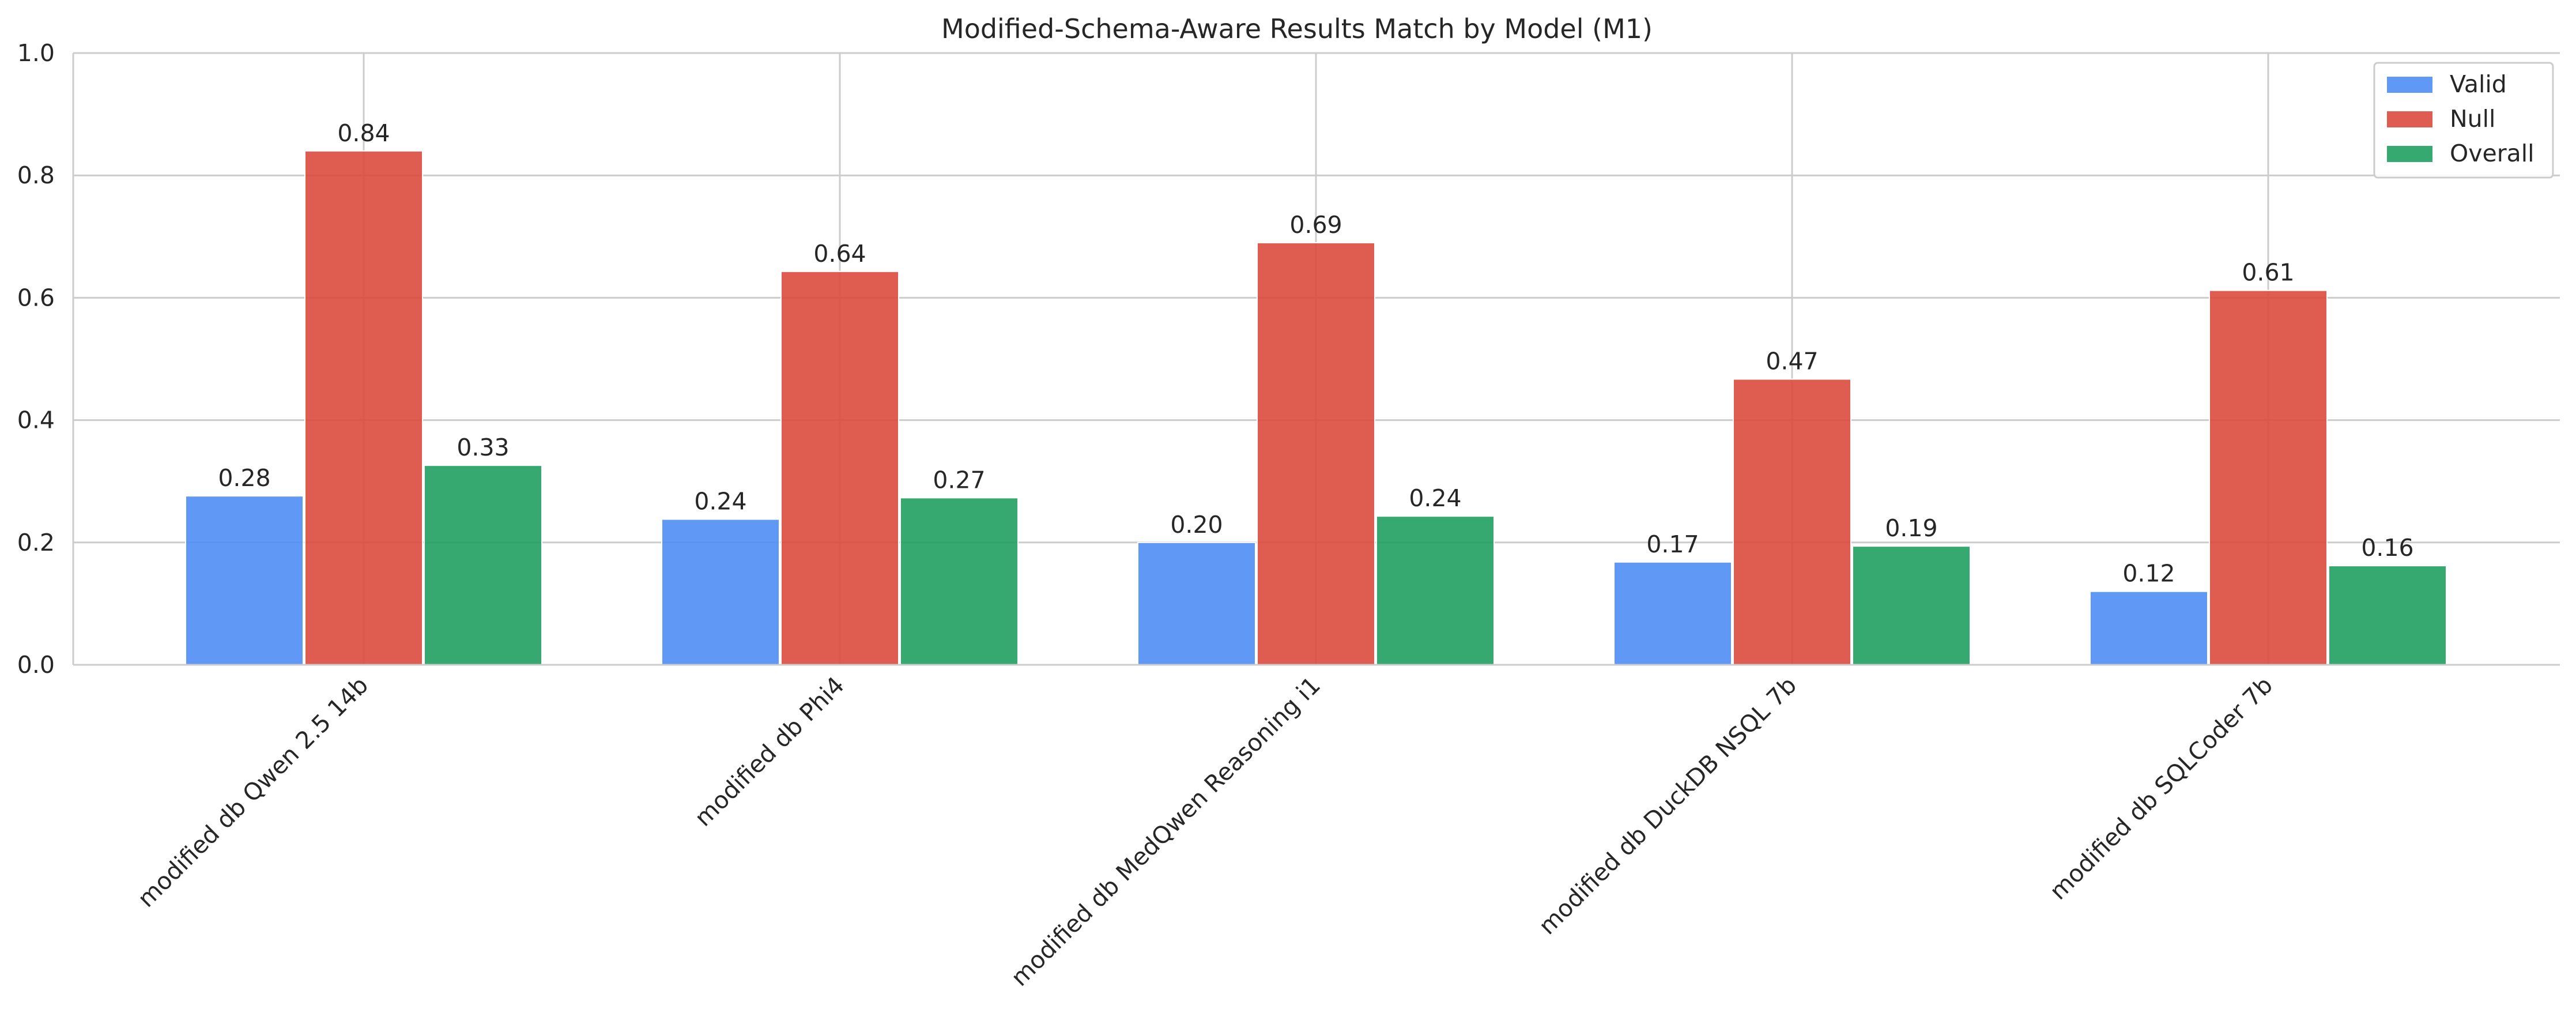  What do you see at coordinates (1166, 831) in the screenshot?
I see `x-tick-label: modified db MedQwen Reasoning i1` at bounding box center [1166, 831].